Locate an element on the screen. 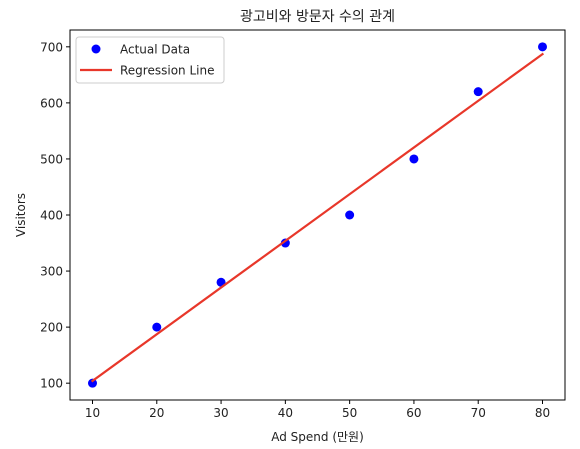 This screenshot has width=580, height=449. y-tick-label-700: 700 is located at coordinates (51, 47).